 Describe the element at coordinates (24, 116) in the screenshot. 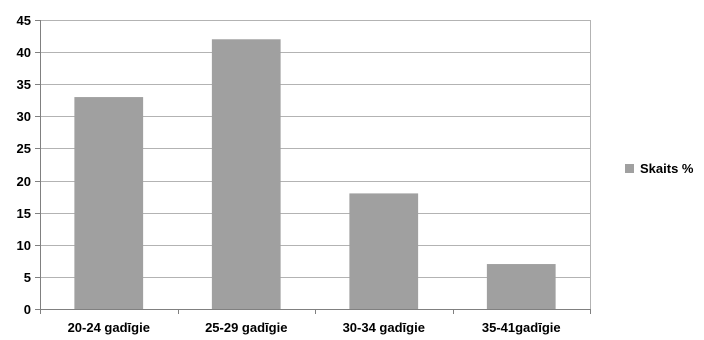

I see `y-tick-label: 30` at that location.